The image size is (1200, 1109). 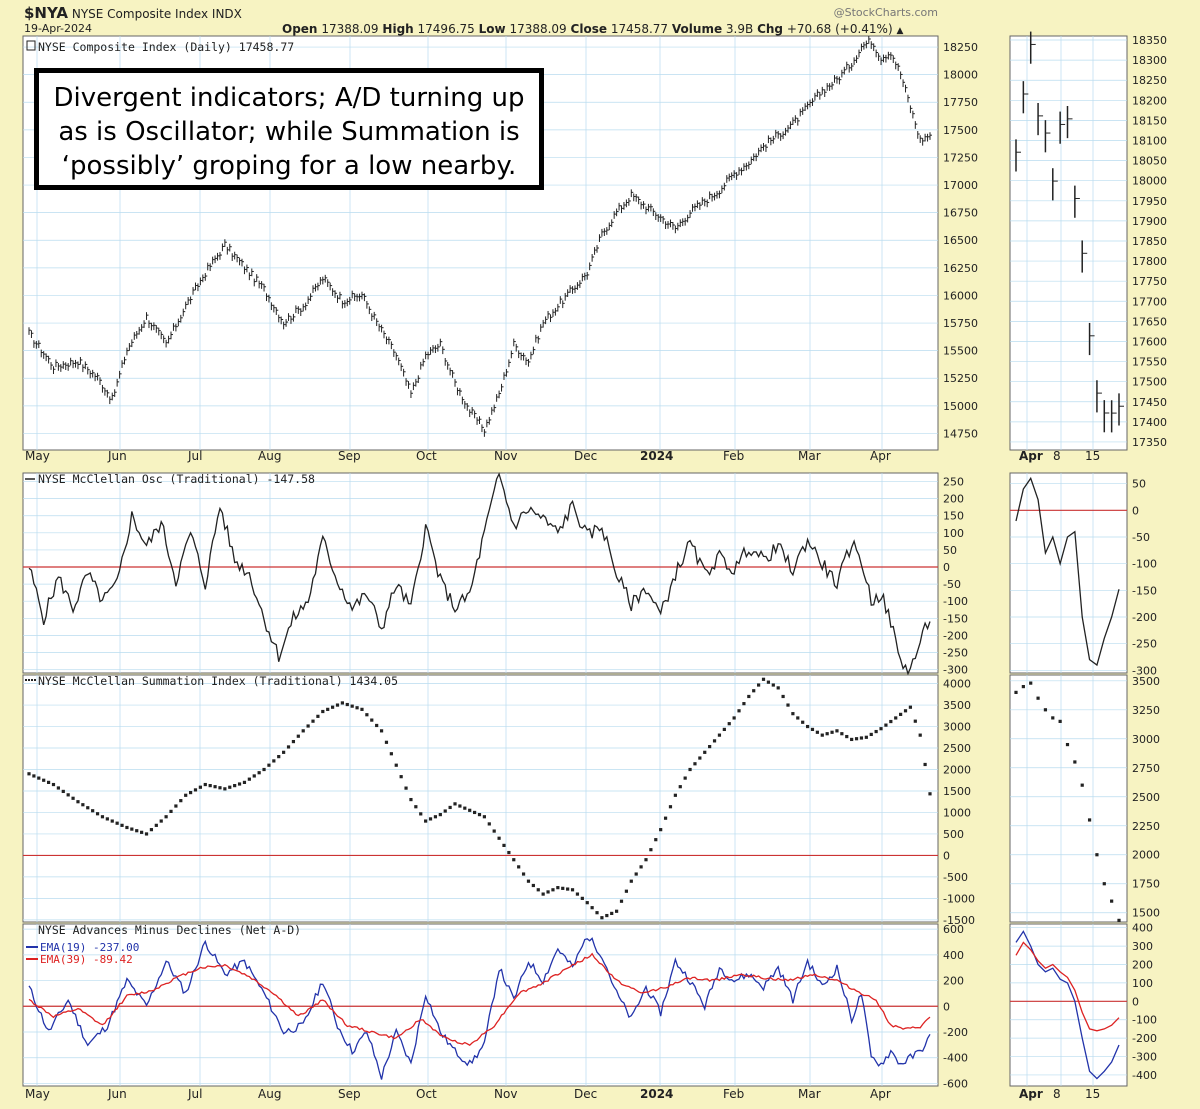 I want to click on y-tick-label: -400, so click(x=1144, y=1075).